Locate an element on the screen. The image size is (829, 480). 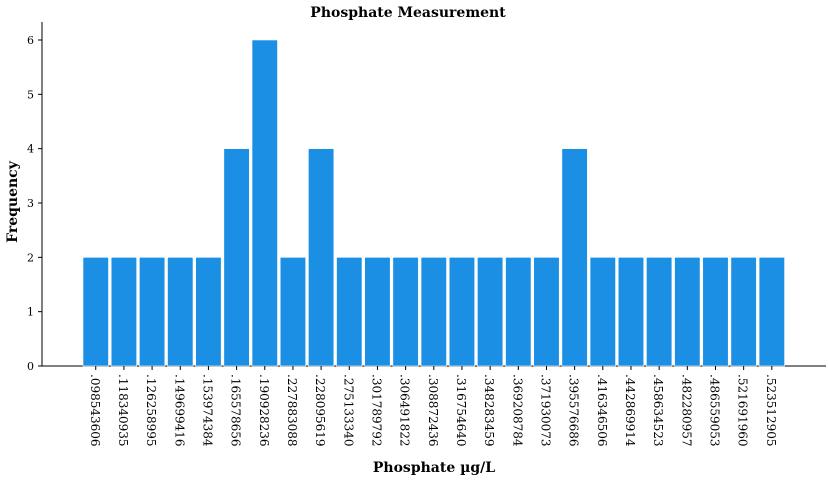
x-tick-label: .395576686 is located at coordinates (574, 410).